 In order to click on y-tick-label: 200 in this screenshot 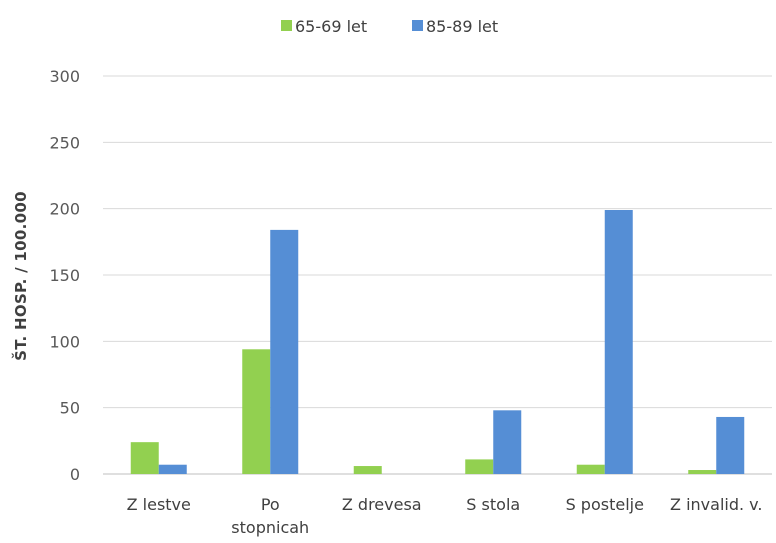, I will do `click(64, 209)`.